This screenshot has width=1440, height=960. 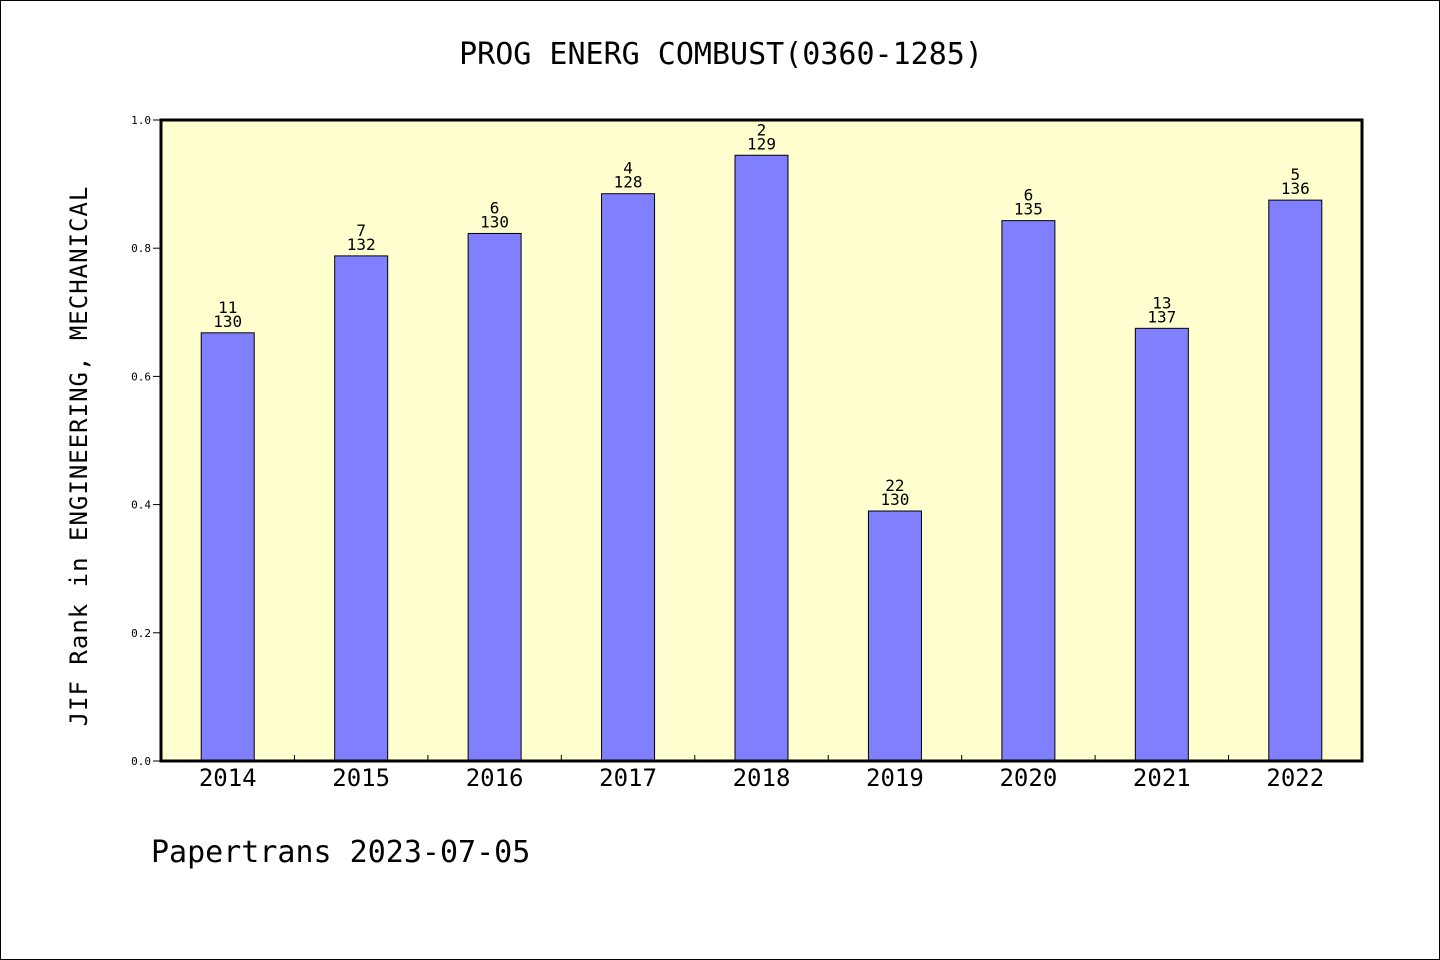 I want to click on bar-total-label: 136, so click(x=1295, y=188).